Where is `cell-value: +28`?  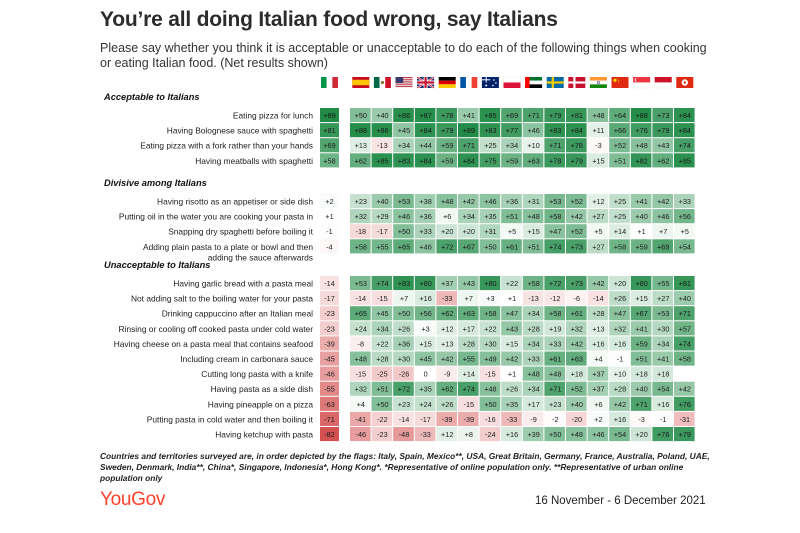
cell-value: +28 is located at coordinates (598, 313).